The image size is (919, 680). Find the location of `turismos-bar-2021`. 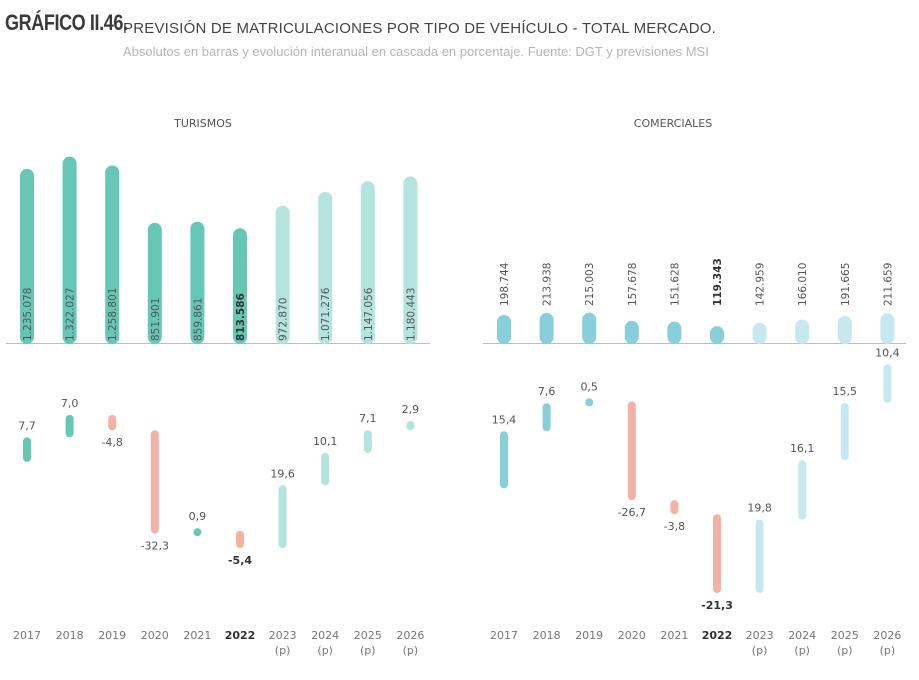

turismos-bar-2021 is located at coordinates (197, 282).